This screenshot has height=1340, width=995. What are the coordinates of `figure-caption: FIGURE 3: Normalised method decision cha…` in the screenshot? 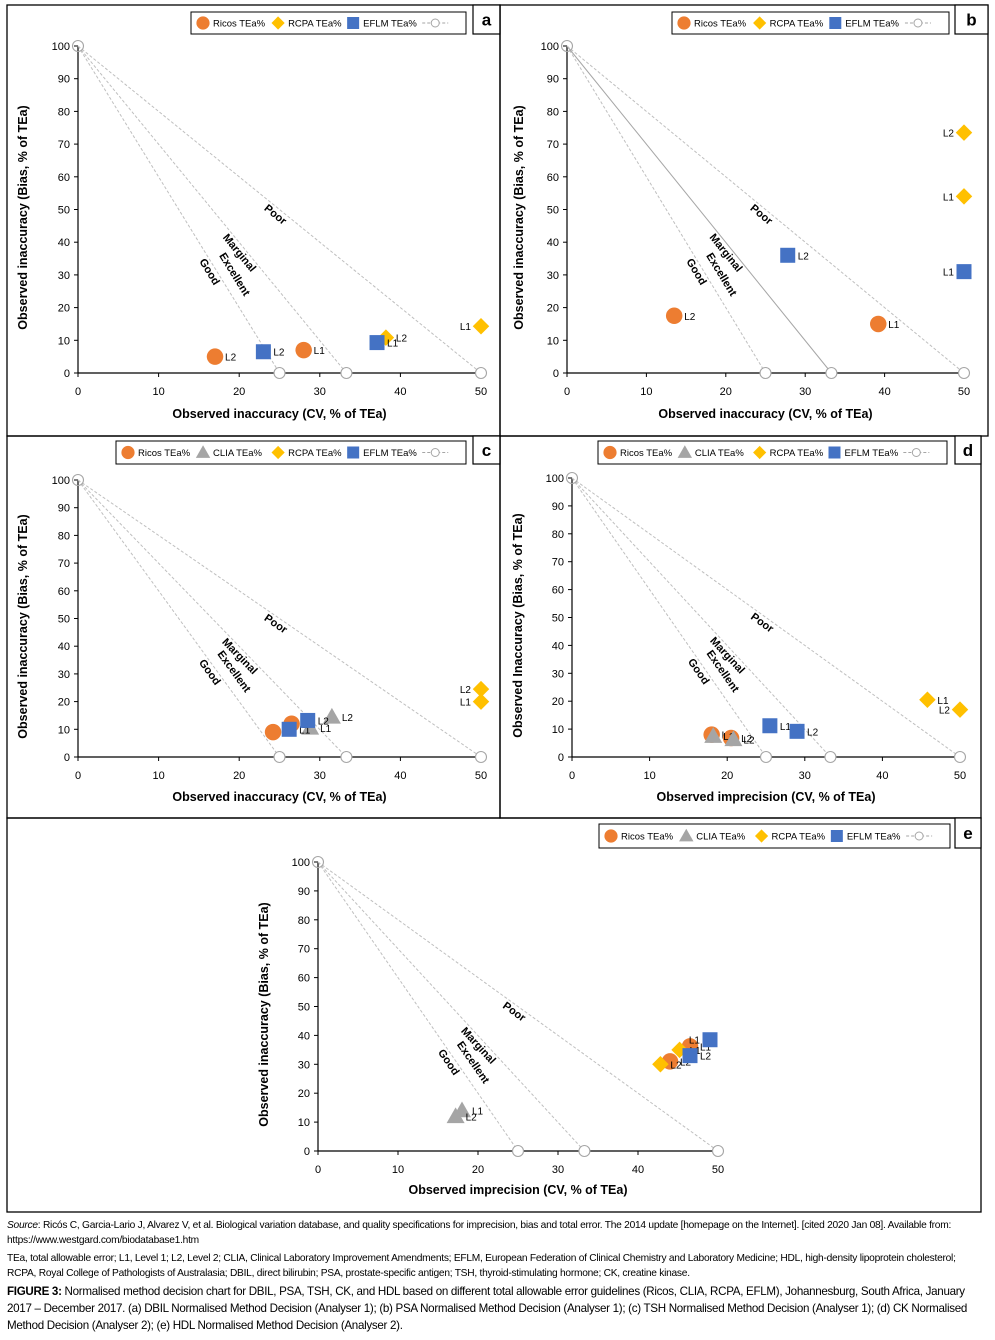 It's located at (495, 1308).